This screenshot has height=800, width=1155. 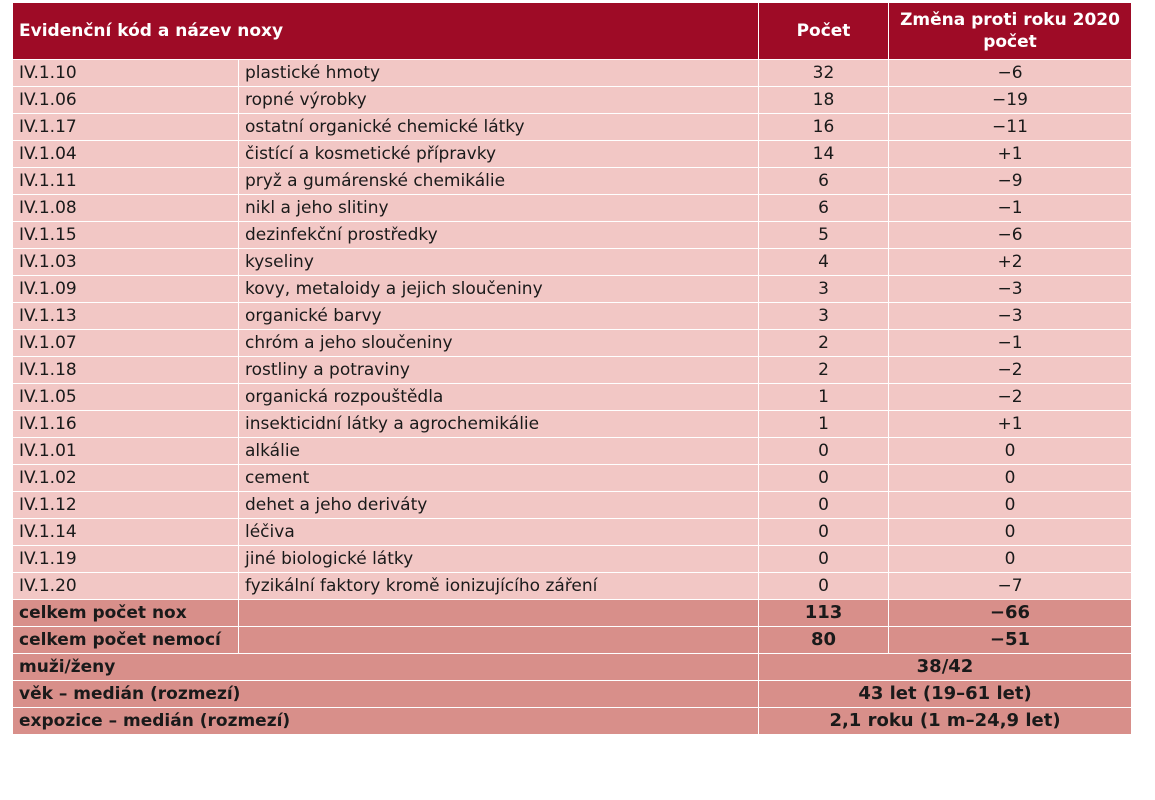 I want to click on row-code: IV.1.19, so click(x=125, y=559).